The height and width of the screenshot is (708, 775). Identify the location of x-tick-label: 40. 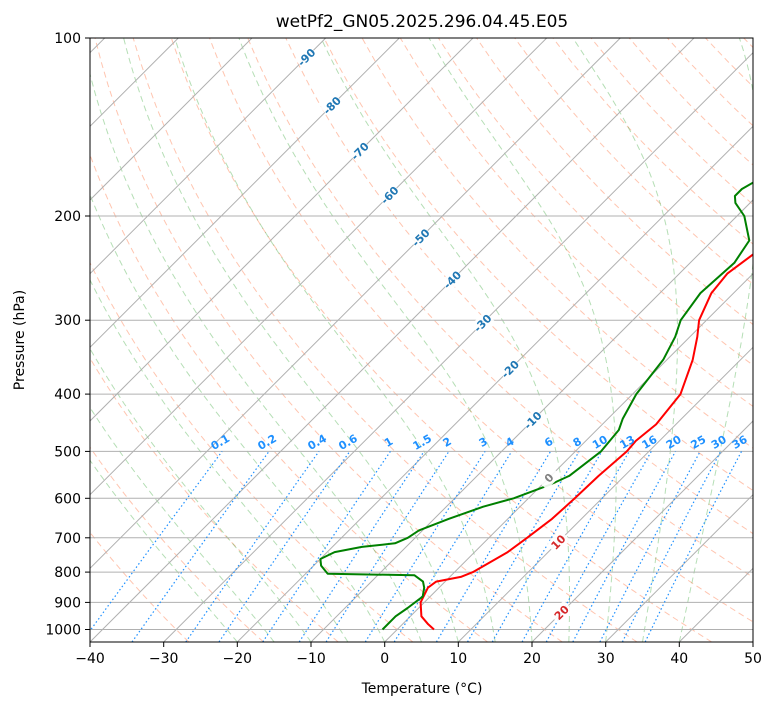
(679, 659).